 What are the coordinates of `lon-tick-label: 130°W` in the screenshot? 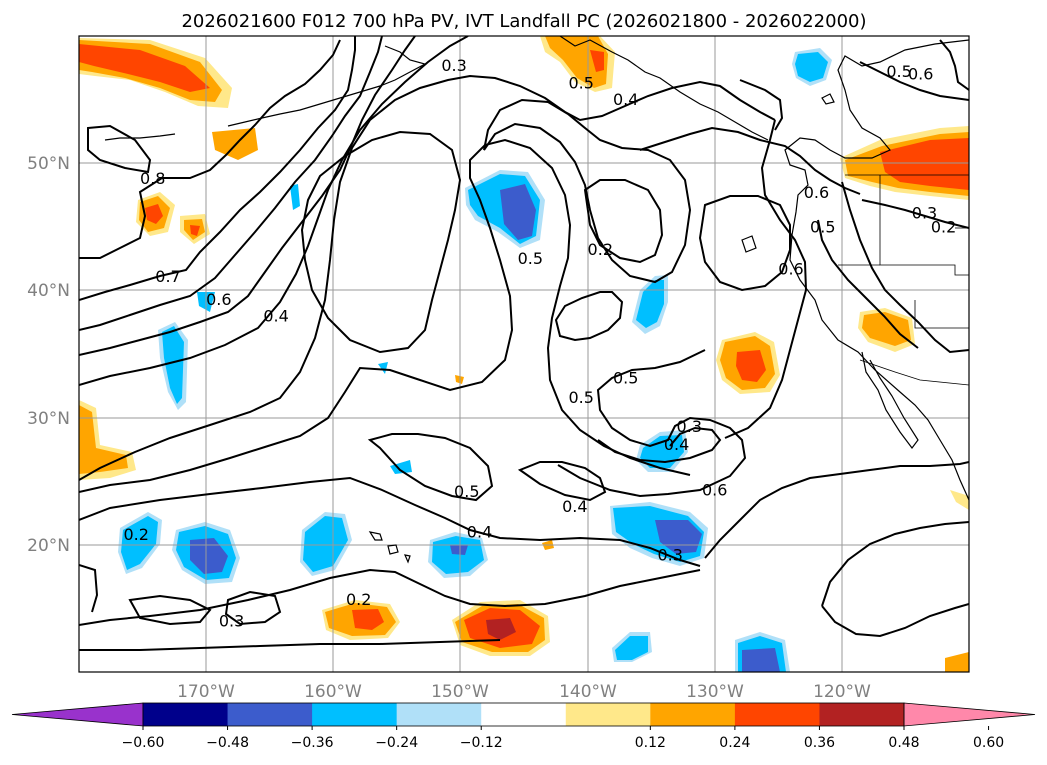 It's located at (715, 692).